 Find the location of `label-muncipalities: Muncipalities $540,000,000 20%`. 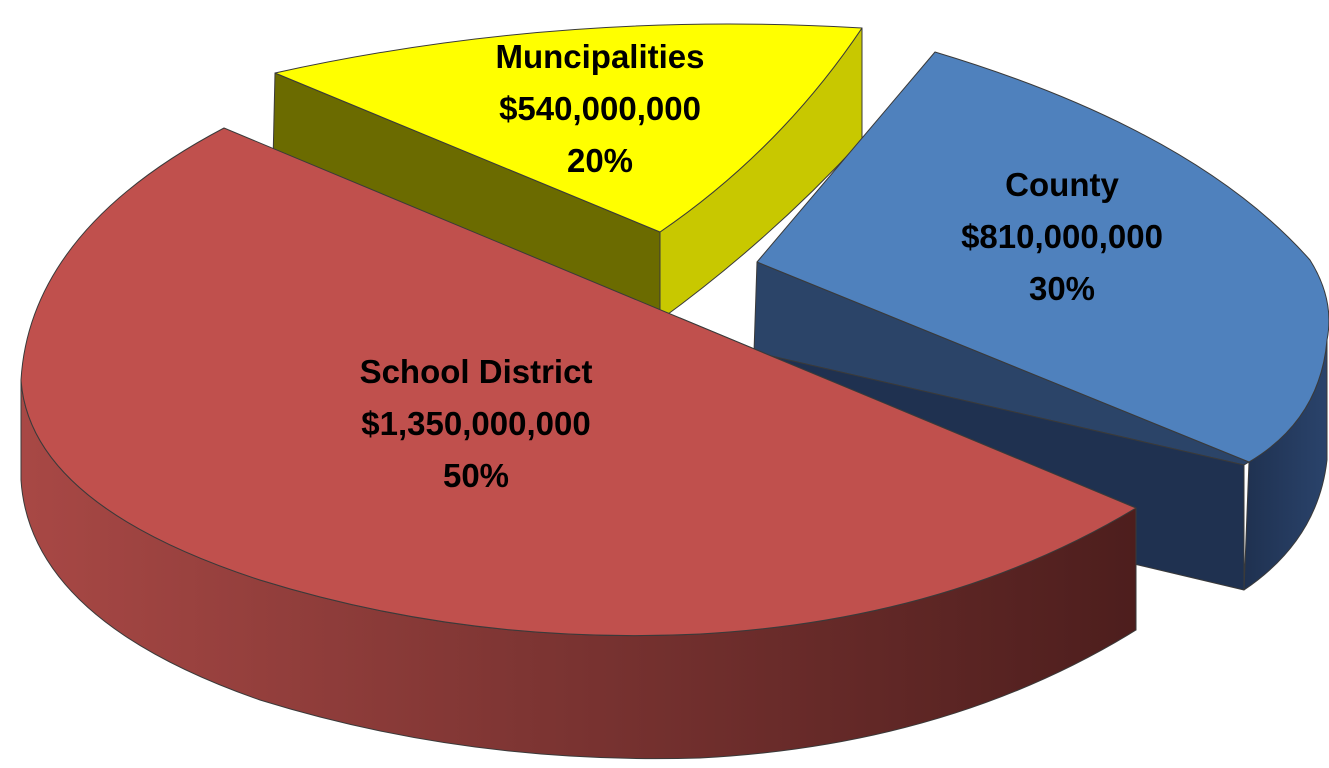

label-muncipalities: Muncipalities $540,000,000 20% is located at coordinates (599, 108).